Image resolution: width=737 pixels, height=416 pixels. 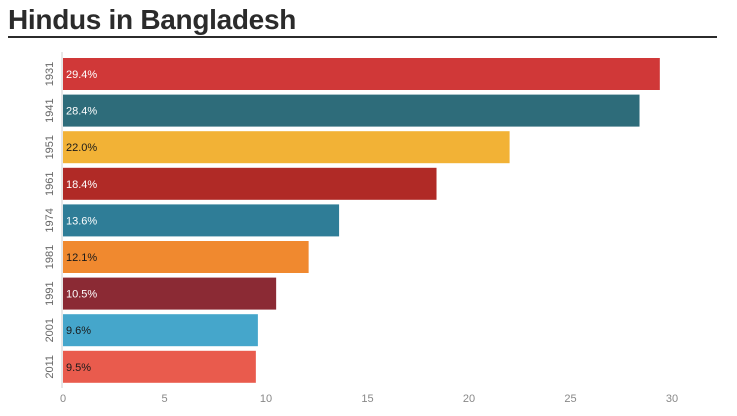 I want to click on bar-1981, so click(x=186, y=257).